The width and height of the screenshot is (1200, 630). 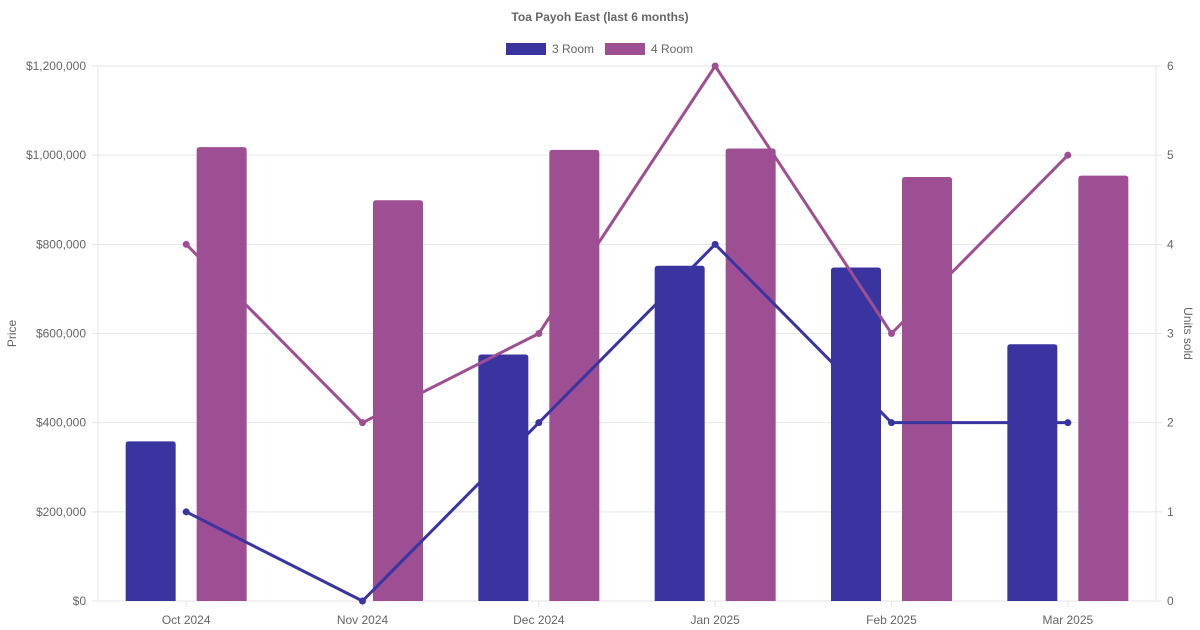 What do you see at coordinates (56, 66) in the screenshot?
I see `y-left-tick-label: $1,200,000` at bounding box center [56, 66].